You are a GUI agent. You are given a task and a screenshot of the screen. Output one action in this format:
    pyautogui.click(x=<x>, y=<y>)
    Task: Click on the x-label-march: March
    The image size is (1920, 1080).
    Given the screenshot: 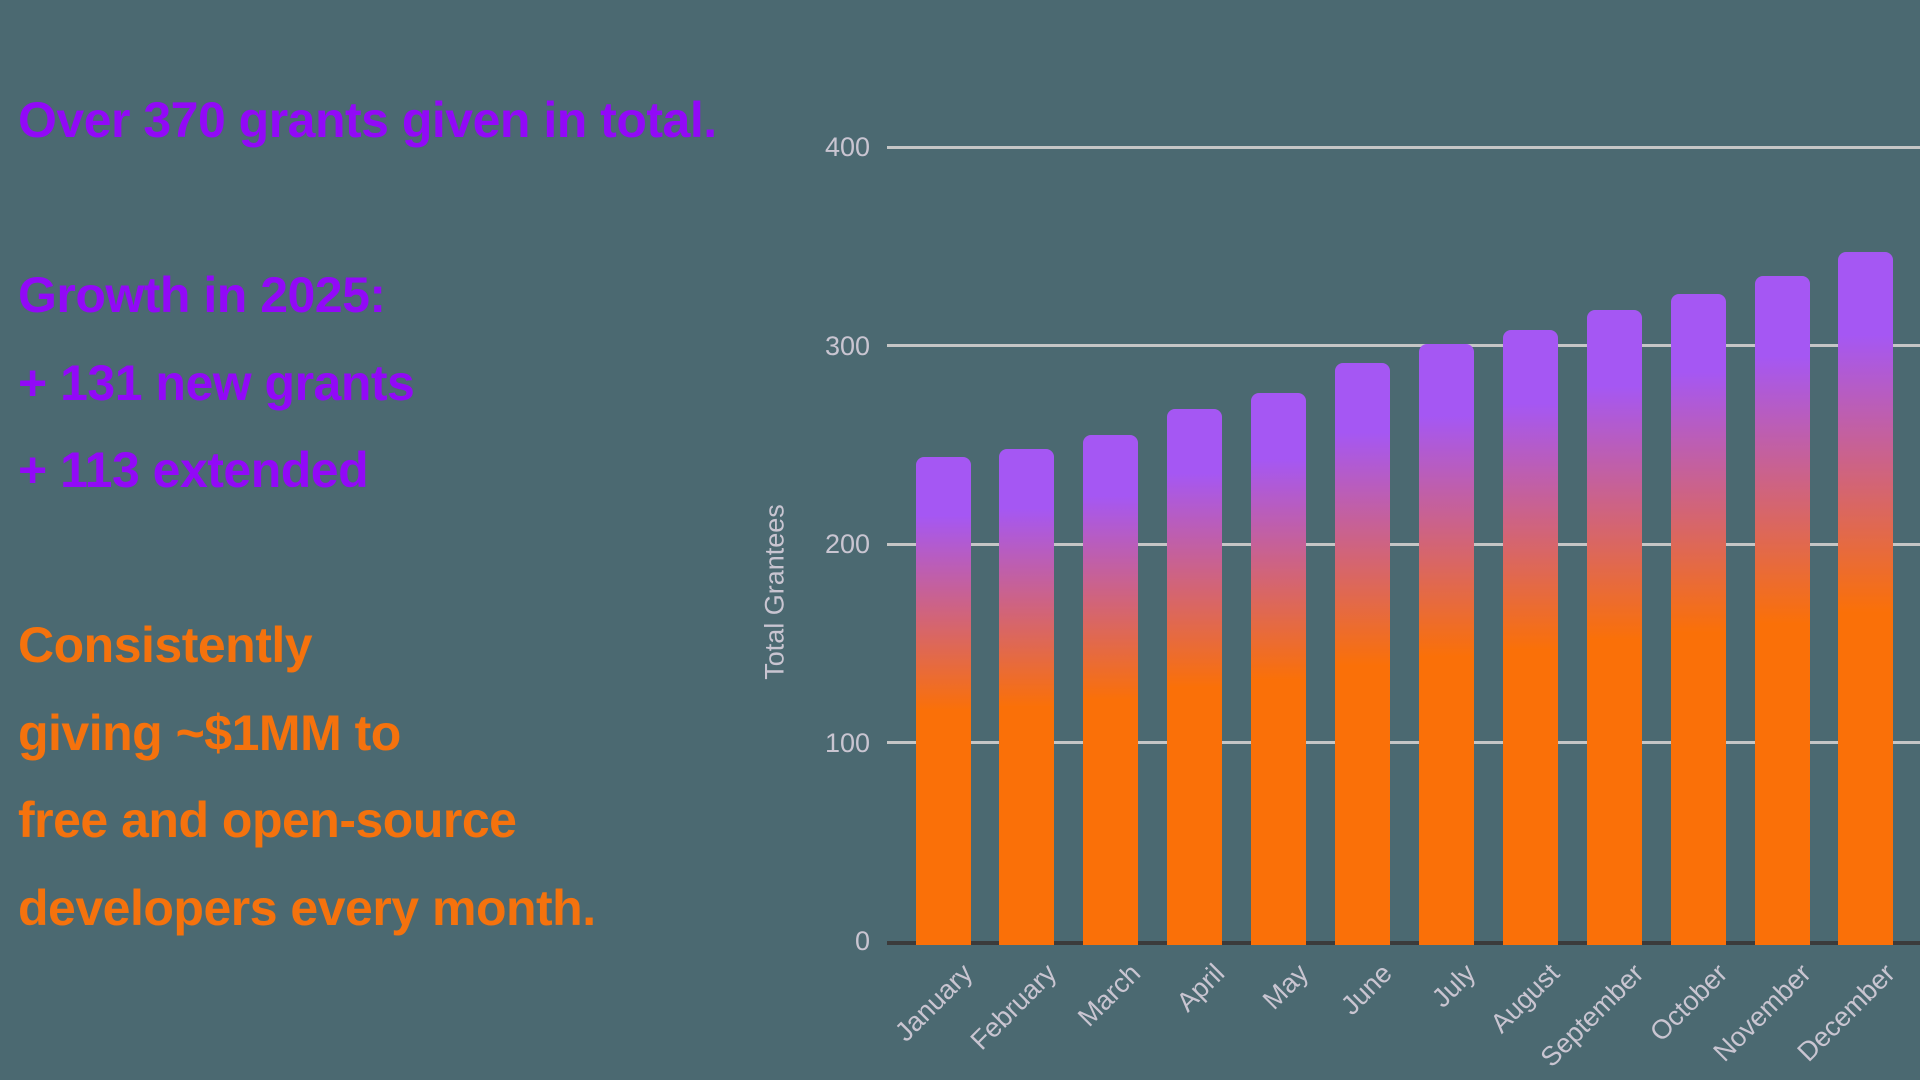 What is the action you would take?
    pyautogui.click(x=1109, y=995)
    